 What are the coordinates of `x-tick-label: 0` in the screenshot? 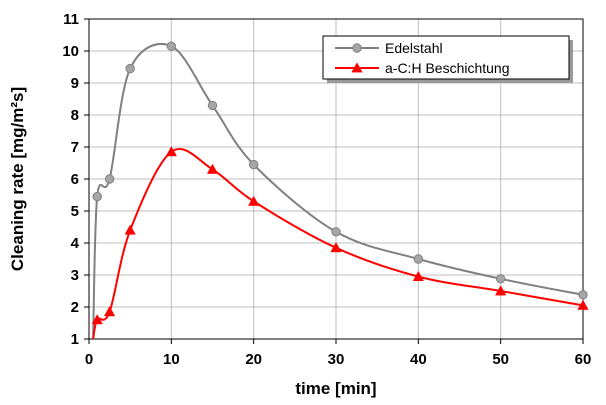 It's located at (89, 359).